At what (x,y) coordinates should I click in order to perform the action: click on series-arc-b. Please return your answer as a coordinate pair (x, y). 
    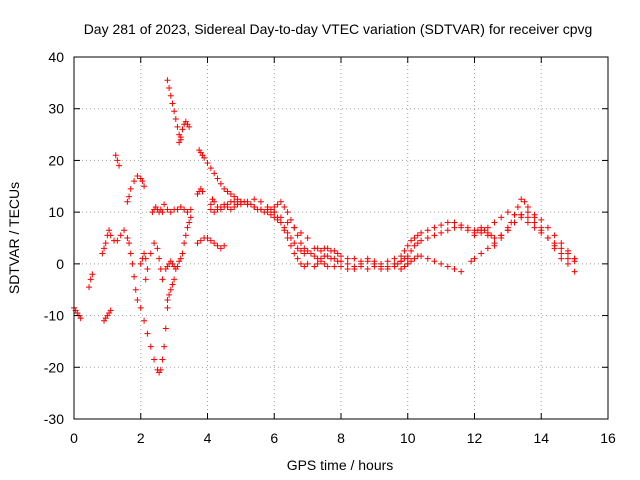
    Looking at the image, I should click on (91, 281).